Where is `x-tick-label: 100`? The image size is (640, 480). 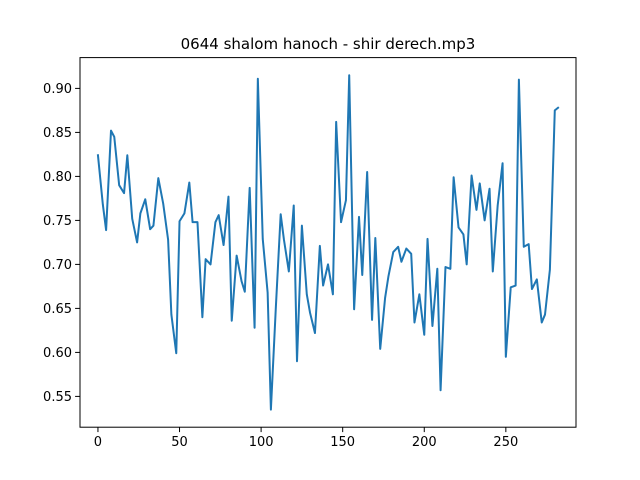
x-tick-label: 100 is located at coordinates (261, 442).